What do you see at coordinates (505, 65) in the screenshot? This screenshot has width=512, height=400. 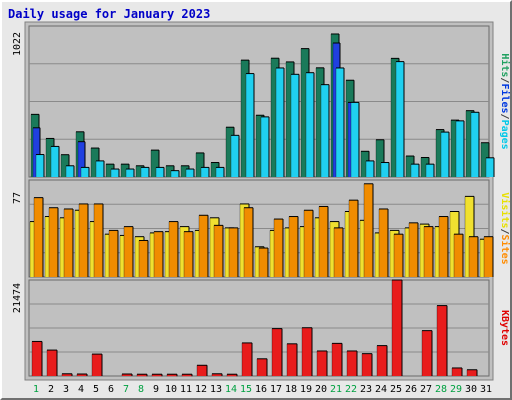 I see `legend-entry: Hits` at bounding box center [505, 65].